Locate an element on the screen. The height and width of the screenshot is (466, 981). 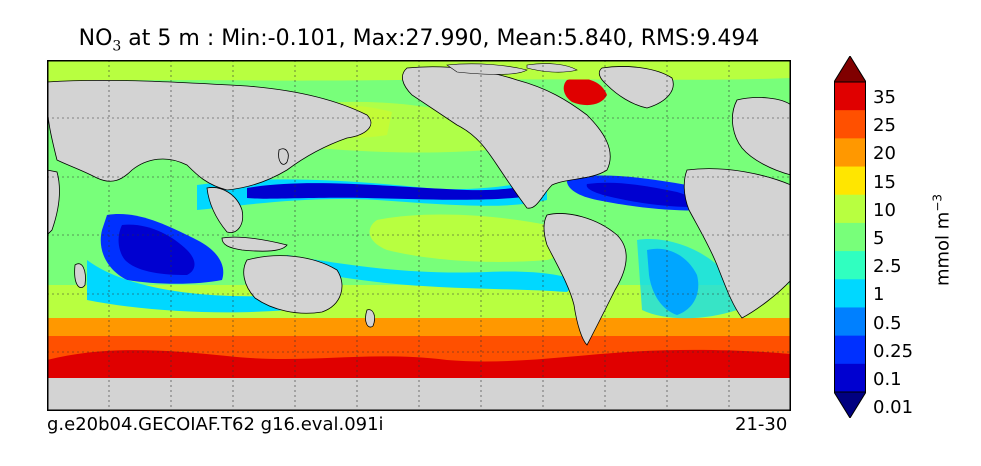
south-pacific-cyan is located at coordinates (432, 273).